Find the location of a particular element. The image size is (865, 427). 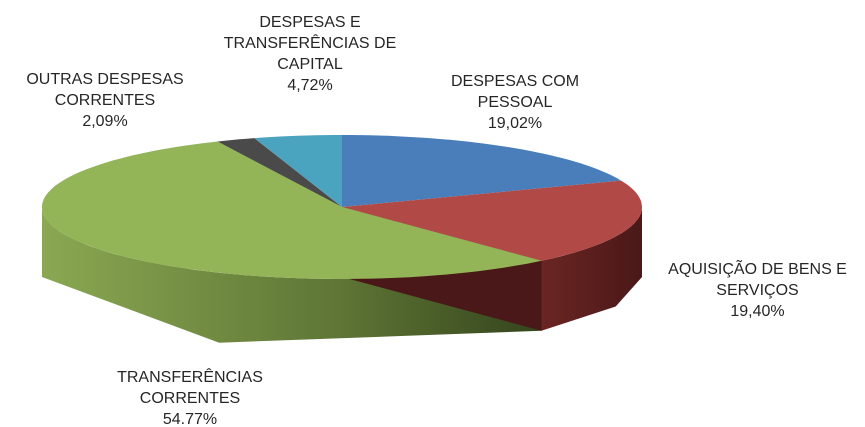

label: TRANSFERÊNCIAS CORRENTES 54.77% is located at coordinates (190, 397).